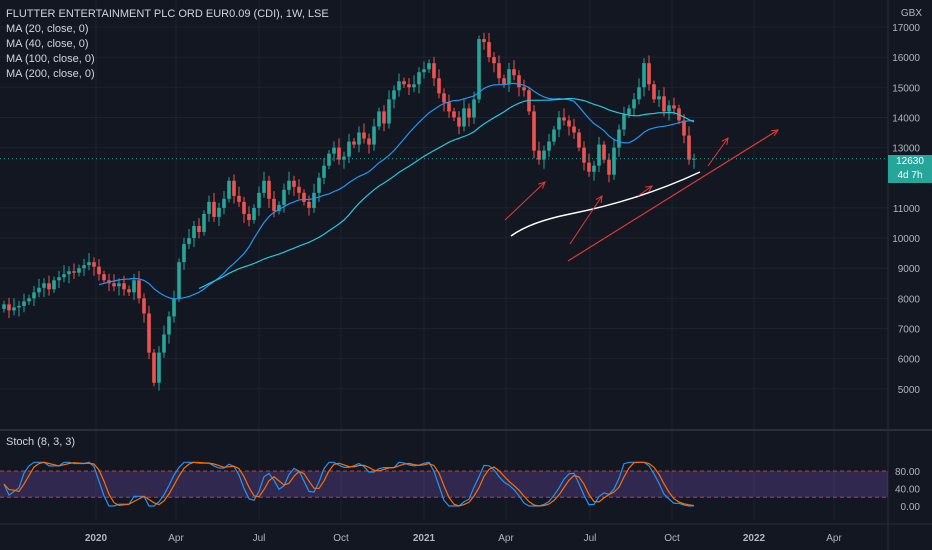  What do you see at coordinates (909, 299) in the screenshot?
I see `price-tick-label: 8000` at bounding box center [909, 299].